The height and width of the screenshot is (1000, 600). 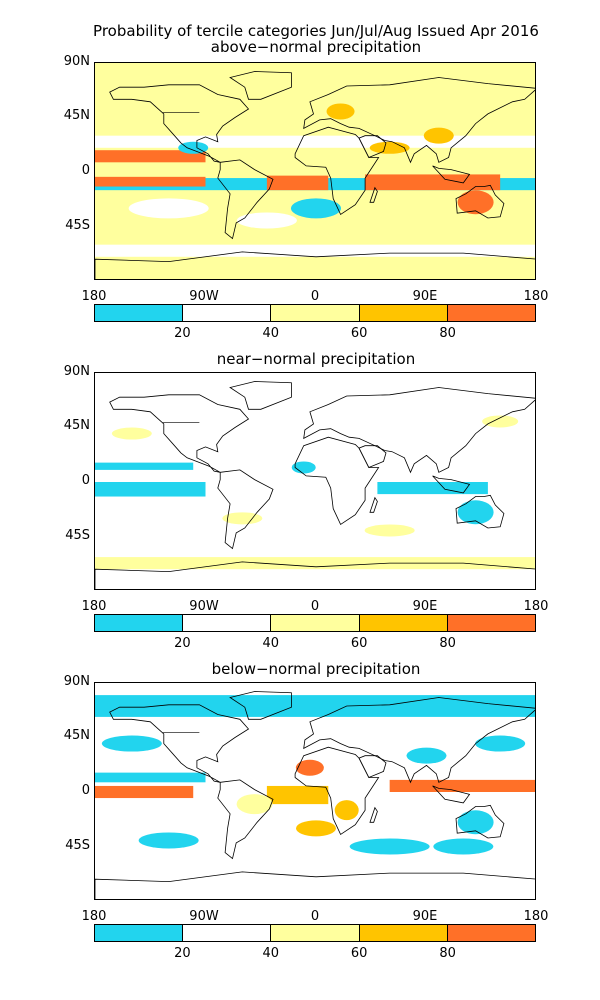 What do you see at coordinates (316, 47) in the screenshot?
I see `panel-subtitle-above: above−normal precipitation` at bounding box center [316, 47].